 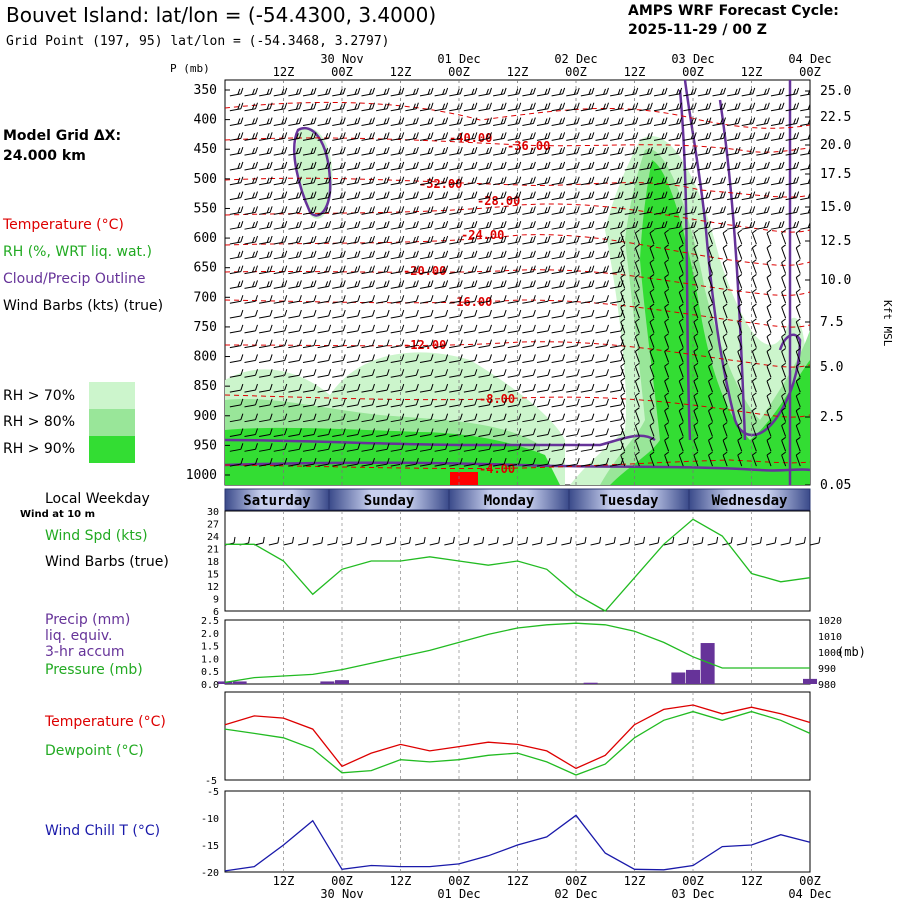 What do you see at coordinates (517, 653) in the screenshot?
I see `pressure-line` at bounding box center [517, 653].